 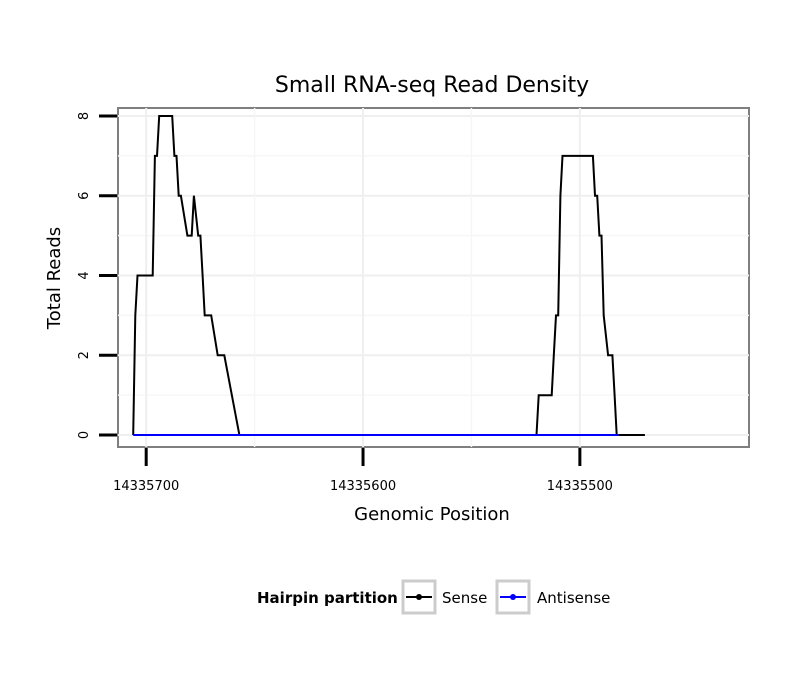 What do you see at coordinates (573, 598) in the screenshot?
I see `legend-label-antisense: Antisense` at bounding box center [573, 598].